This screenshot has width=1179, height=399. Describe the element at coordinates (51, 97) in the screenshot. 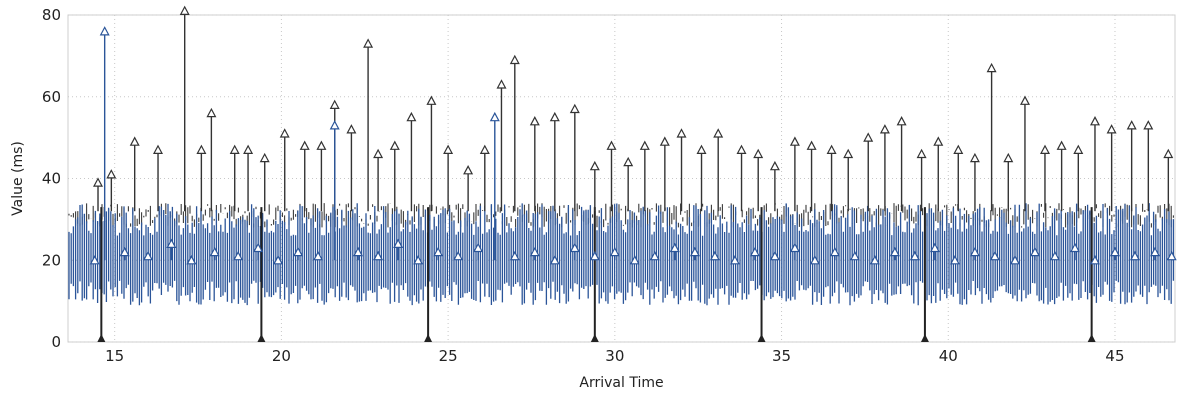

I see `y-tick-label: 60` at that location.